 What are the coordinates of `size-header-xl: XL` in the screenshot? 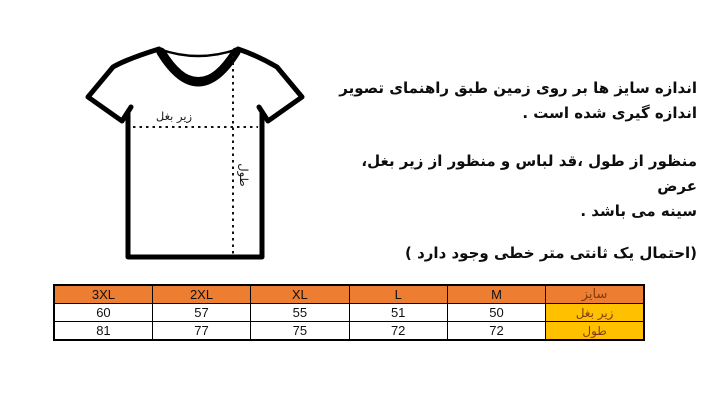 It's located at (300, 294).